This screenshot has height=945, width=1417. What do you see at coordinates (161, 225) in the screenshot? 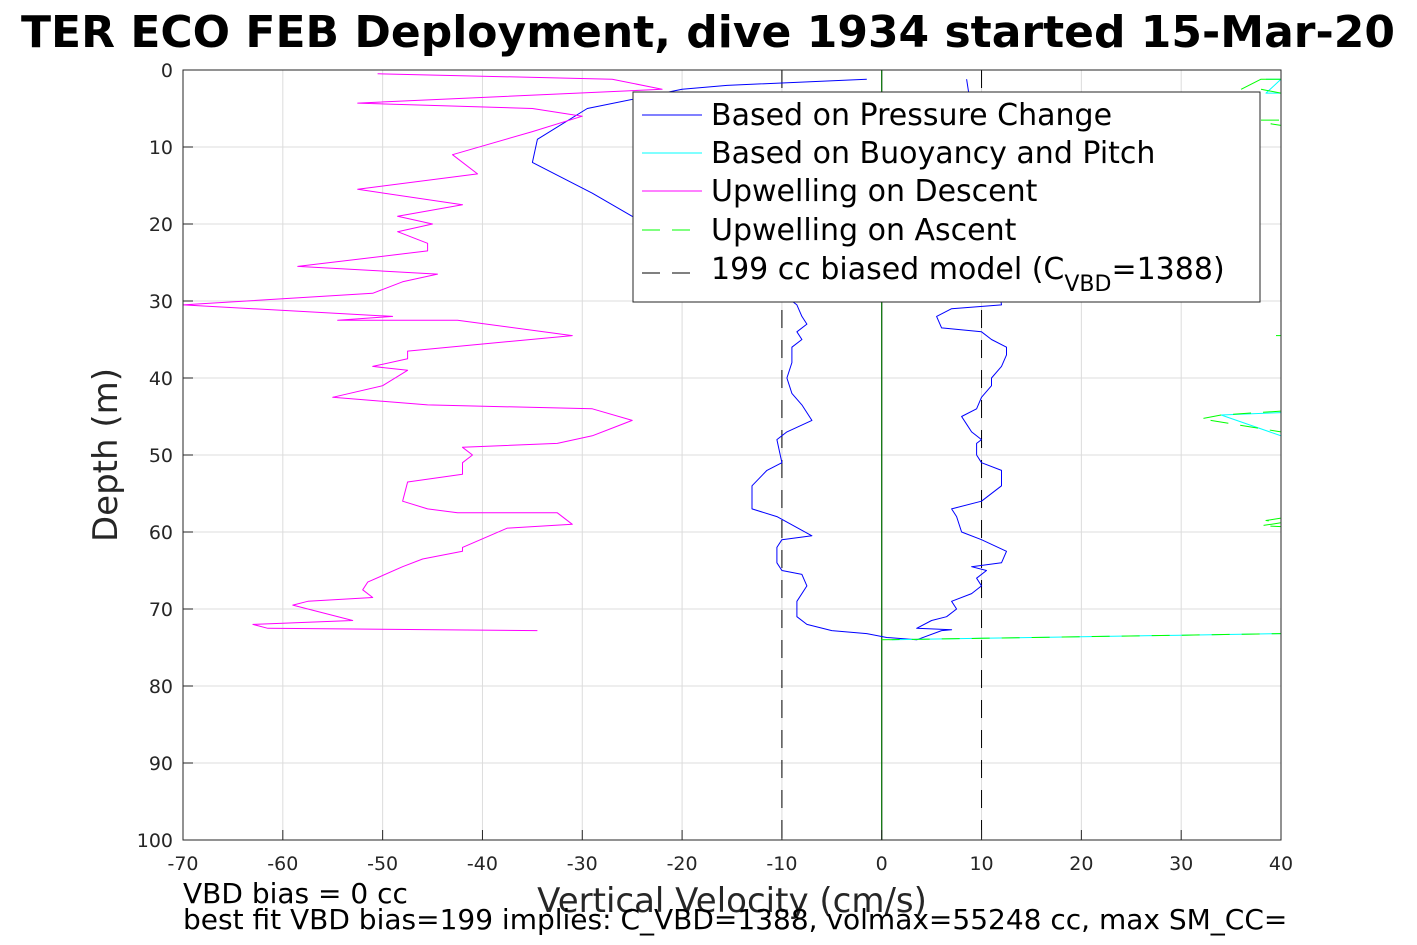
I see `y-tick-label: 20` at bounding box center [161, 225].